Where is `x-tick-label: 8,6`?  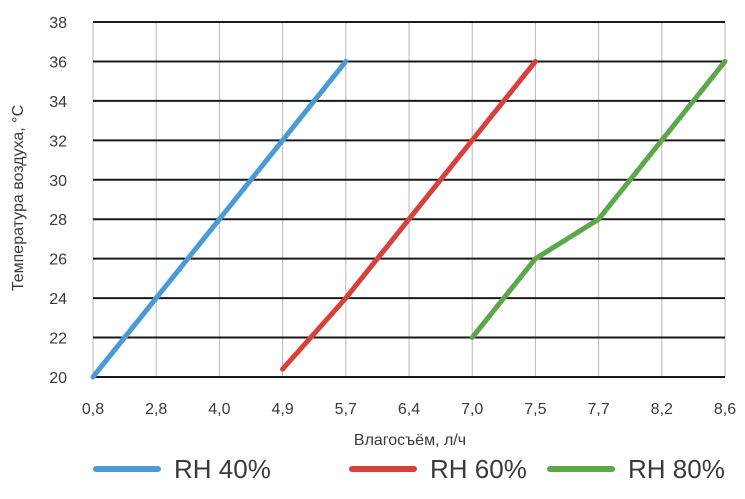
x-tick-label: 8,6 is located at coordinates (725, 409).